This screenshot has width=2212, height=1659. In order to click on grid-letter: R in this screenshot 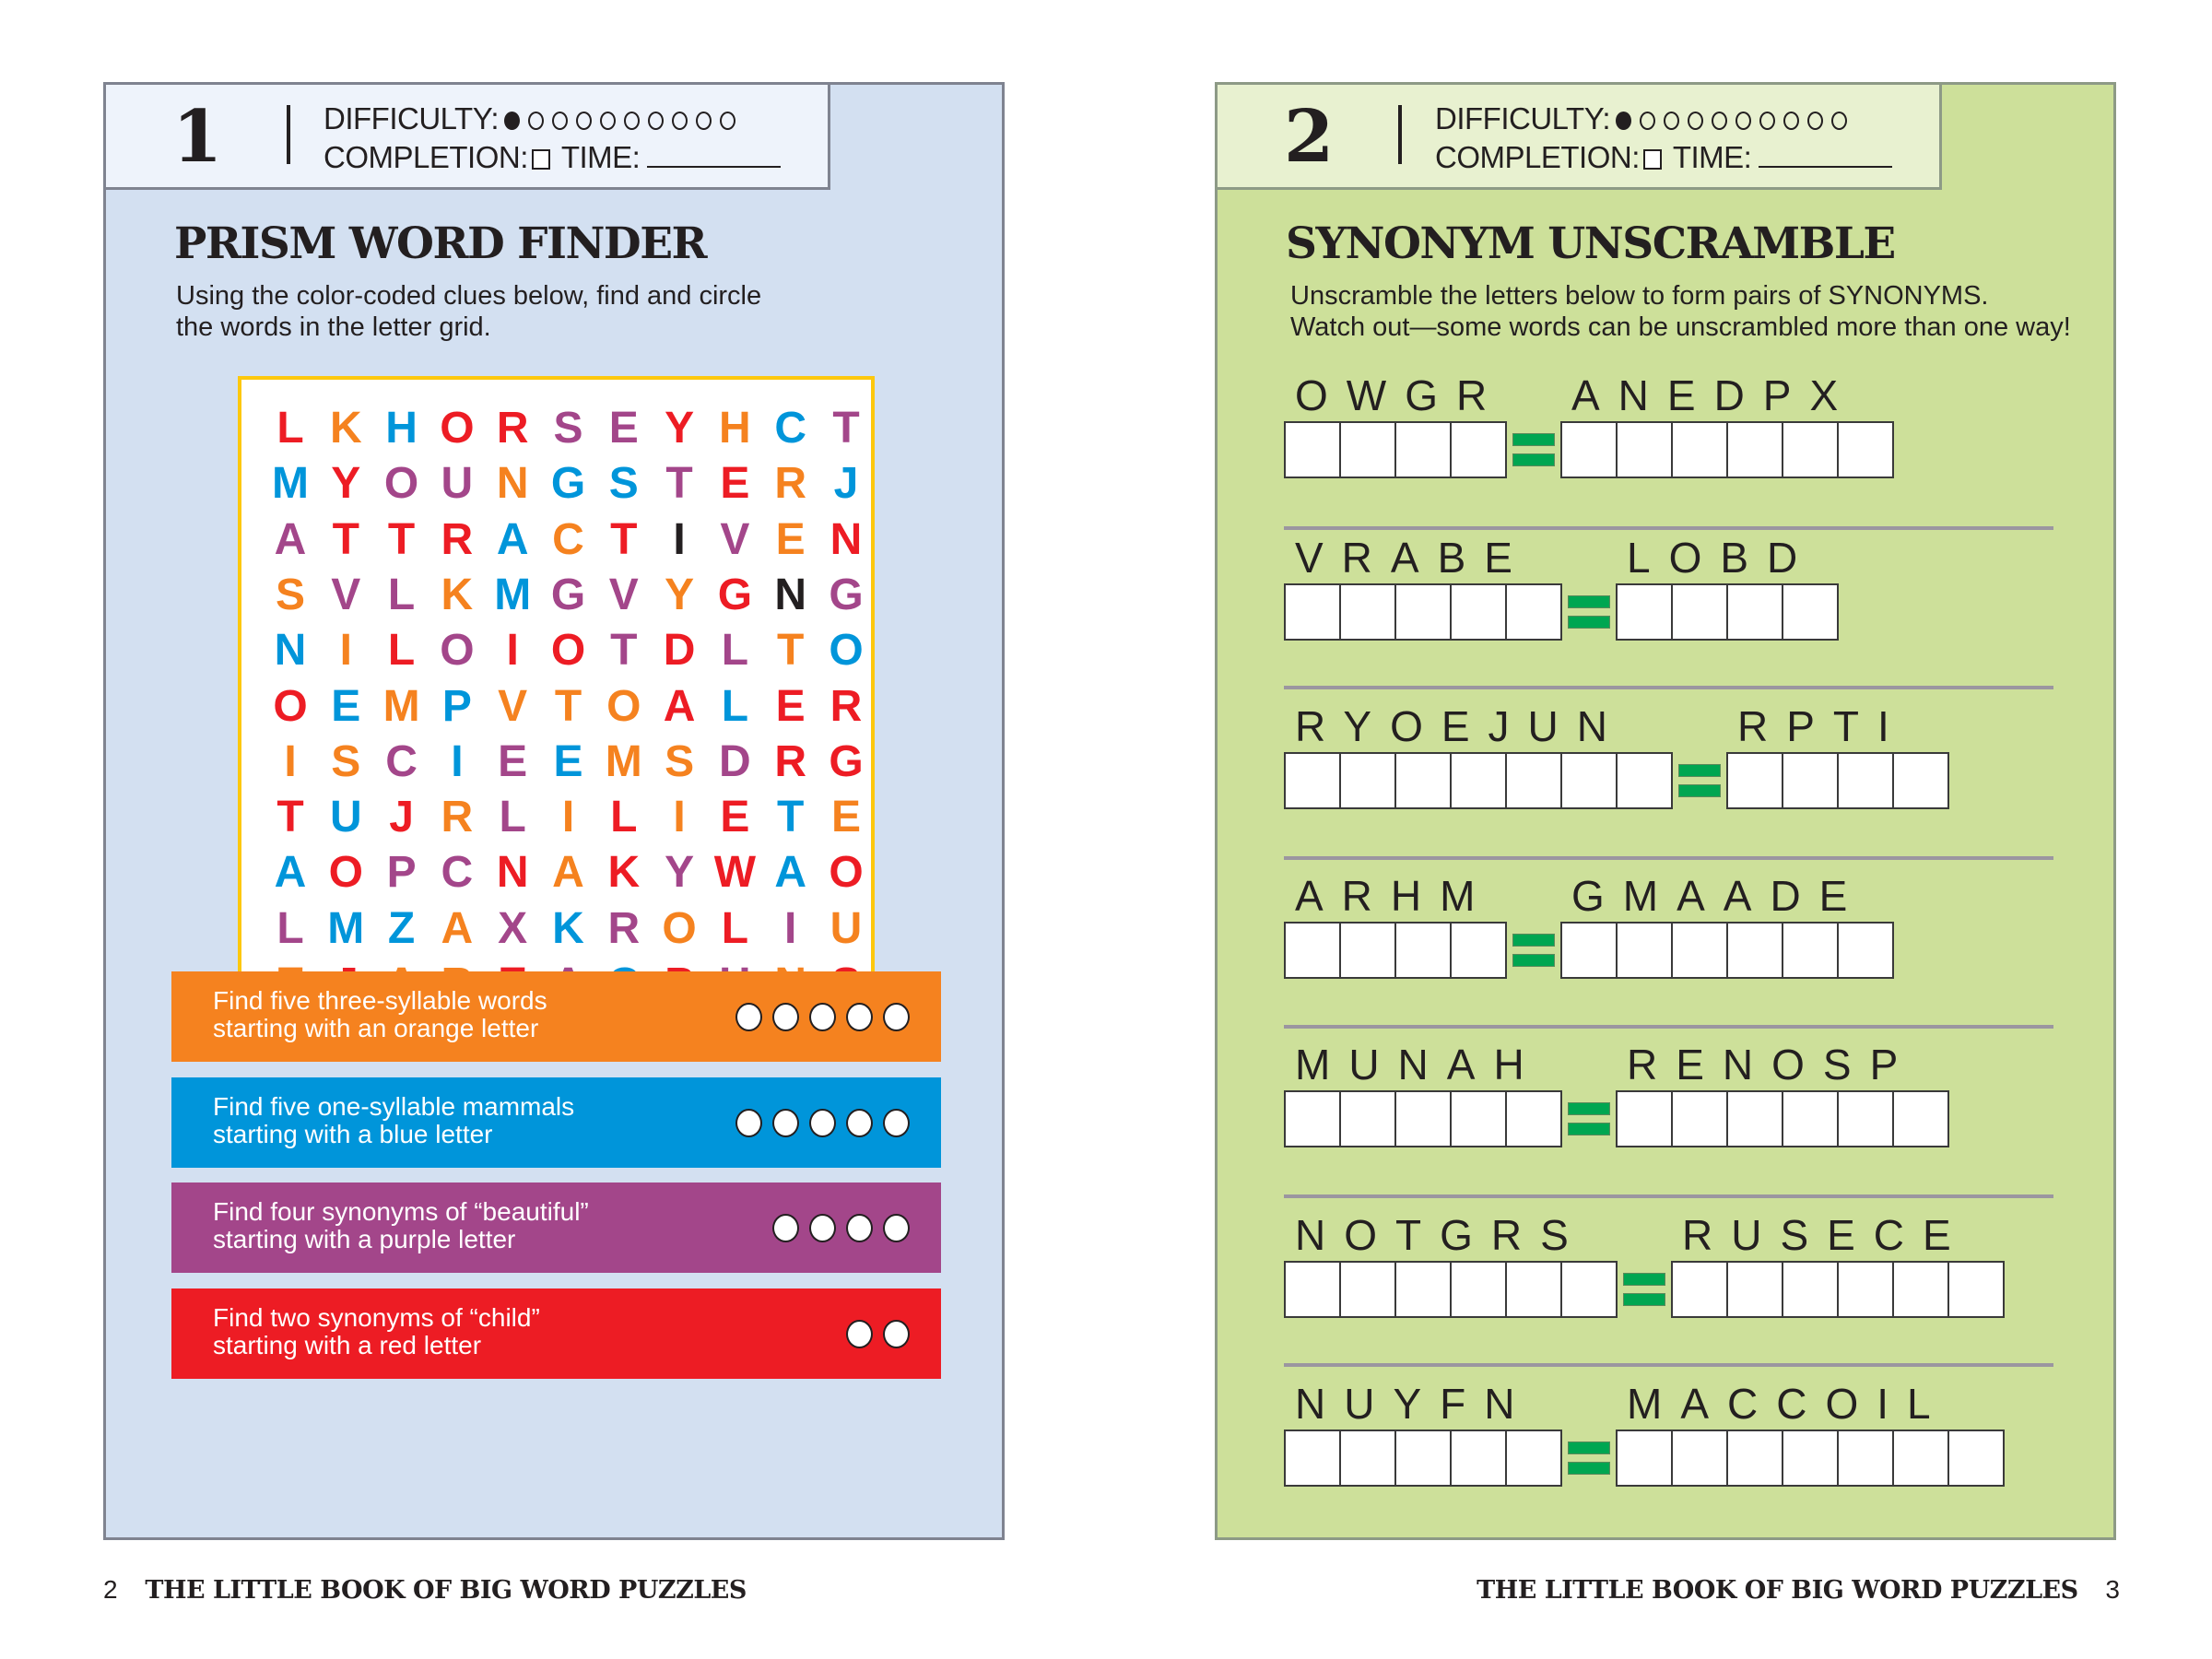, I will do `click(512, 428)`.